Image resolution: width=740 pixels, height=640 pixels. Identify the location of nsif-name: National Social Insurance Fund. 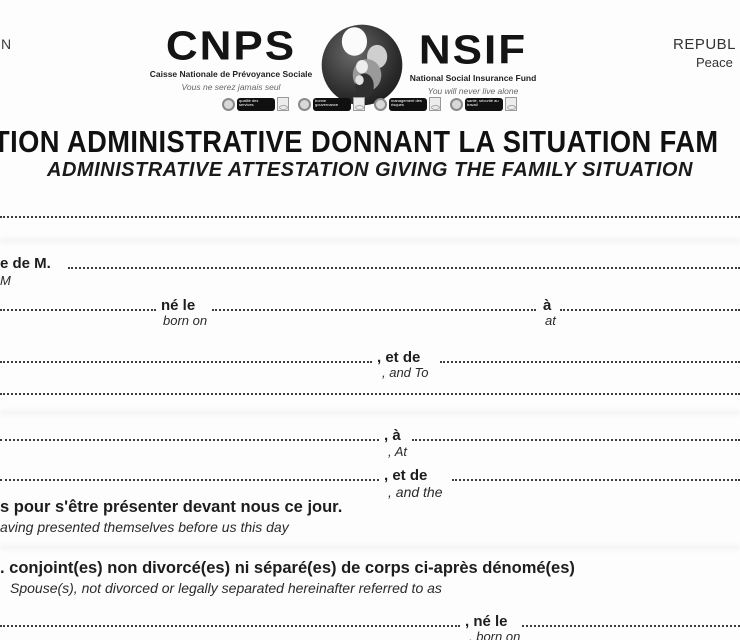
(473, 77).